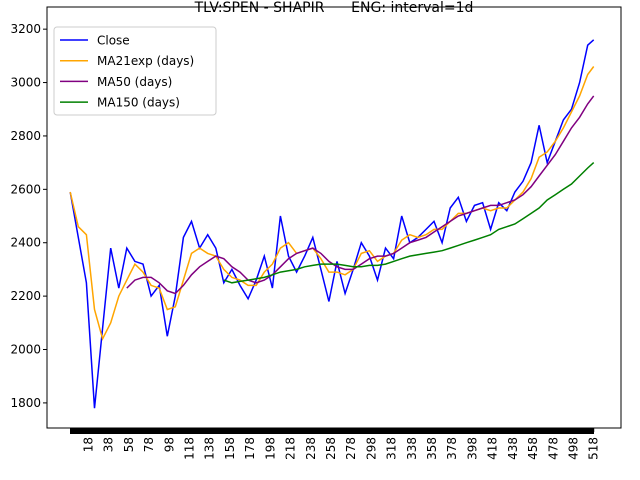 This screenshot has height=480, width=640. I want to click on y-tick-label: 3000, so click(25, 83).